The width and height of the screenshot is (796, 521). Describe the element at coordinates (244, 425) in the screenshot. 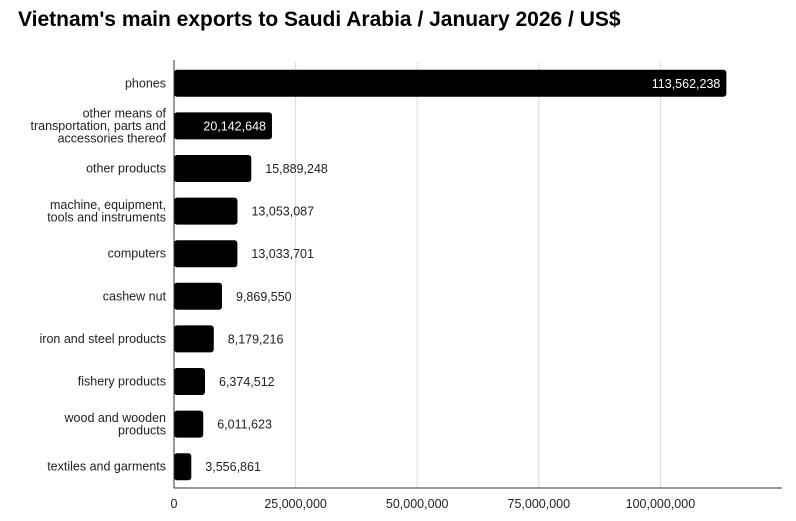

I see `data-label: 6,011,623` at that location.